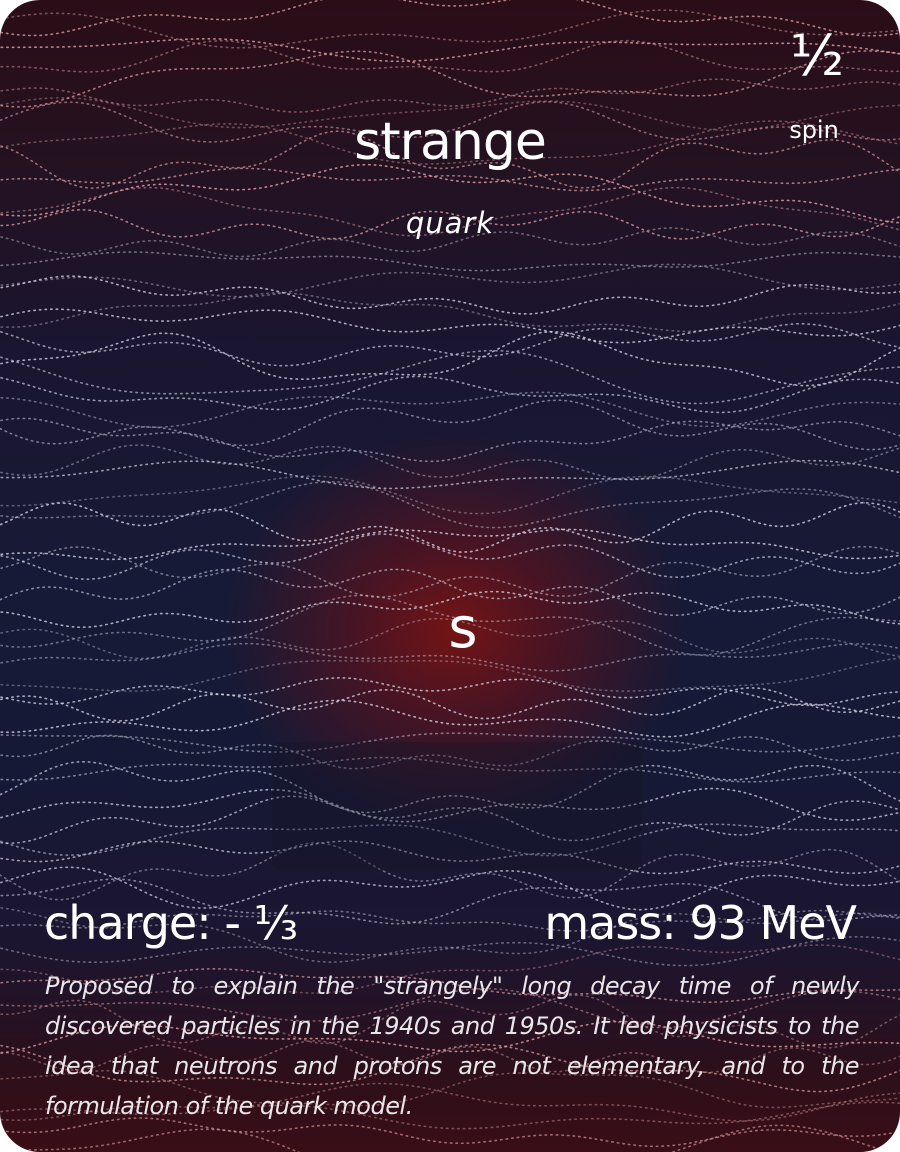  Describe the element at coordinates (171, 923) in the screenshot. I see `charge-value: charge: - ⅓` at that location.